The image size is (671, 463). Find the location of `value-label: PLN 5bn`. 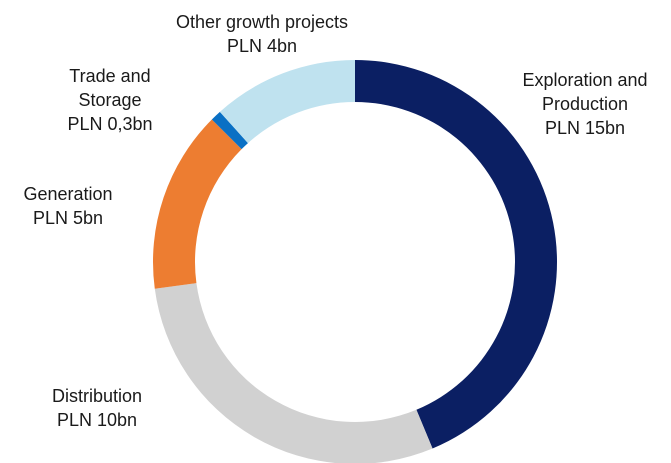

value-label: PLN 5bn is located at coordinates (68, 218).